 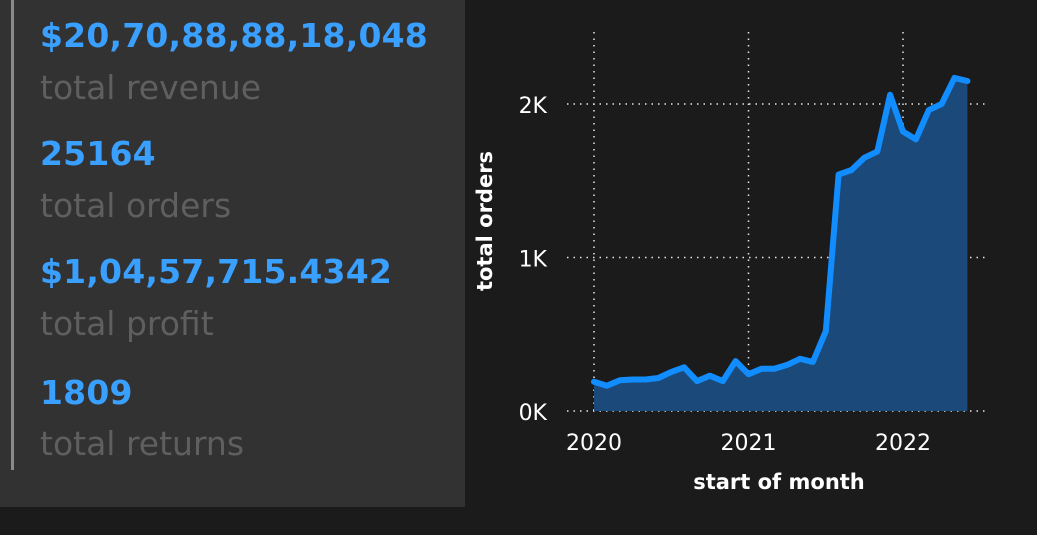 What do you see at coordinates (98, 153) in the screenshot?
I see `total-orders-value: 25164` at bounding box center [98, 153].